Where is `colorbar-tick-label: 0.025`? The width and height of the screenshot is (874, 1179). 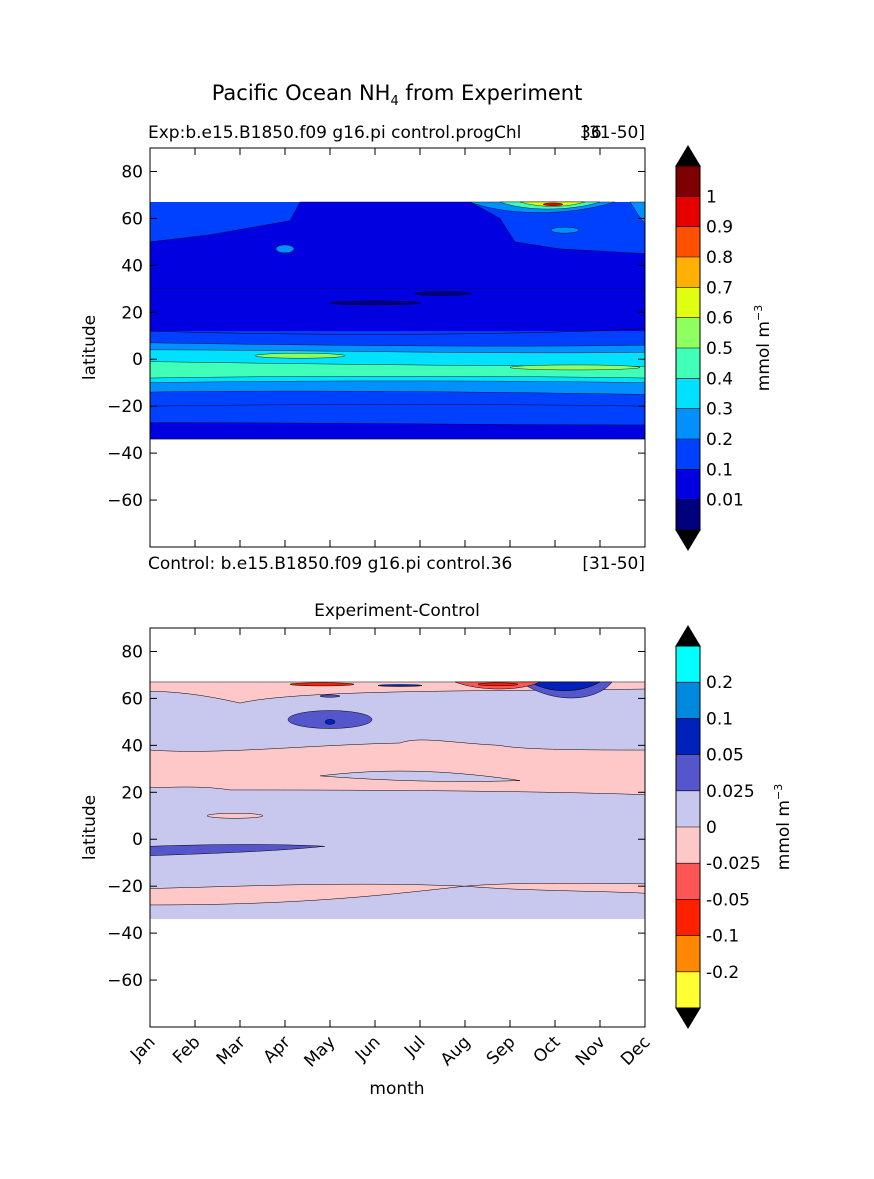
colorbar-tick-label: 0.025 is located at coordinates (730, 792).